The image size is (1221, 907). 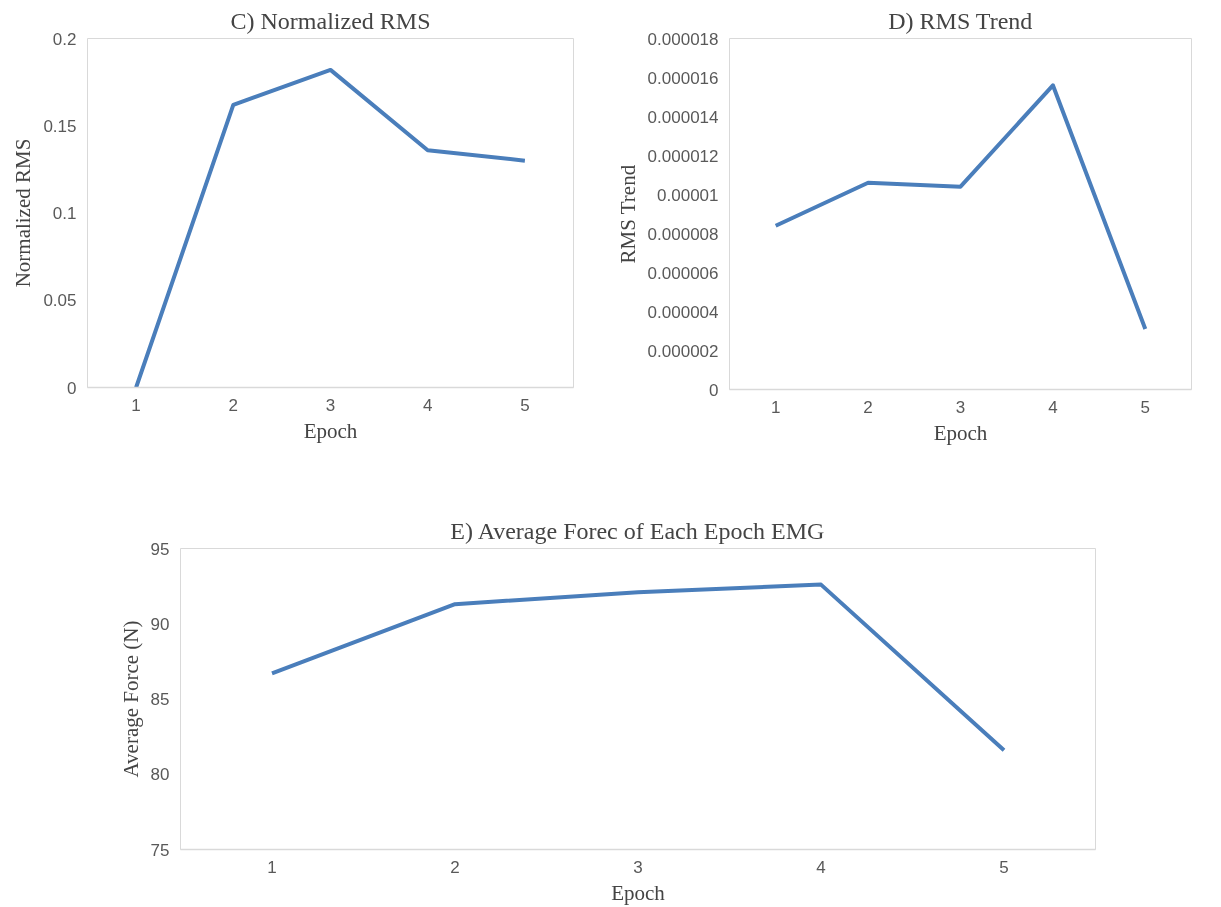 I want to click on y-tick-label: 0.000004, so click(x=683, y=312).